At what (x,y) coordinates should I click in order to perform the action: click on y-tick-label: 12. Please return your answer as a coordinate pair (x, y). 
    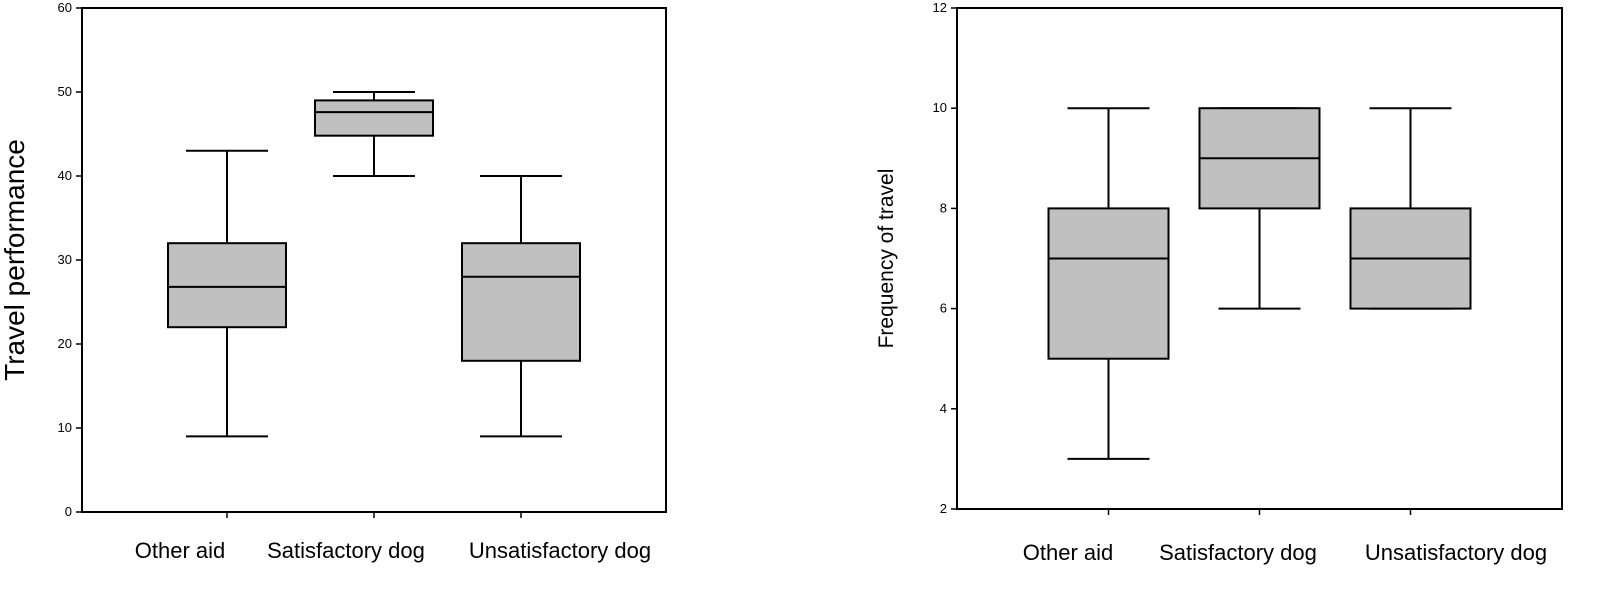
    Looking at the image, I should click on (940, 7).